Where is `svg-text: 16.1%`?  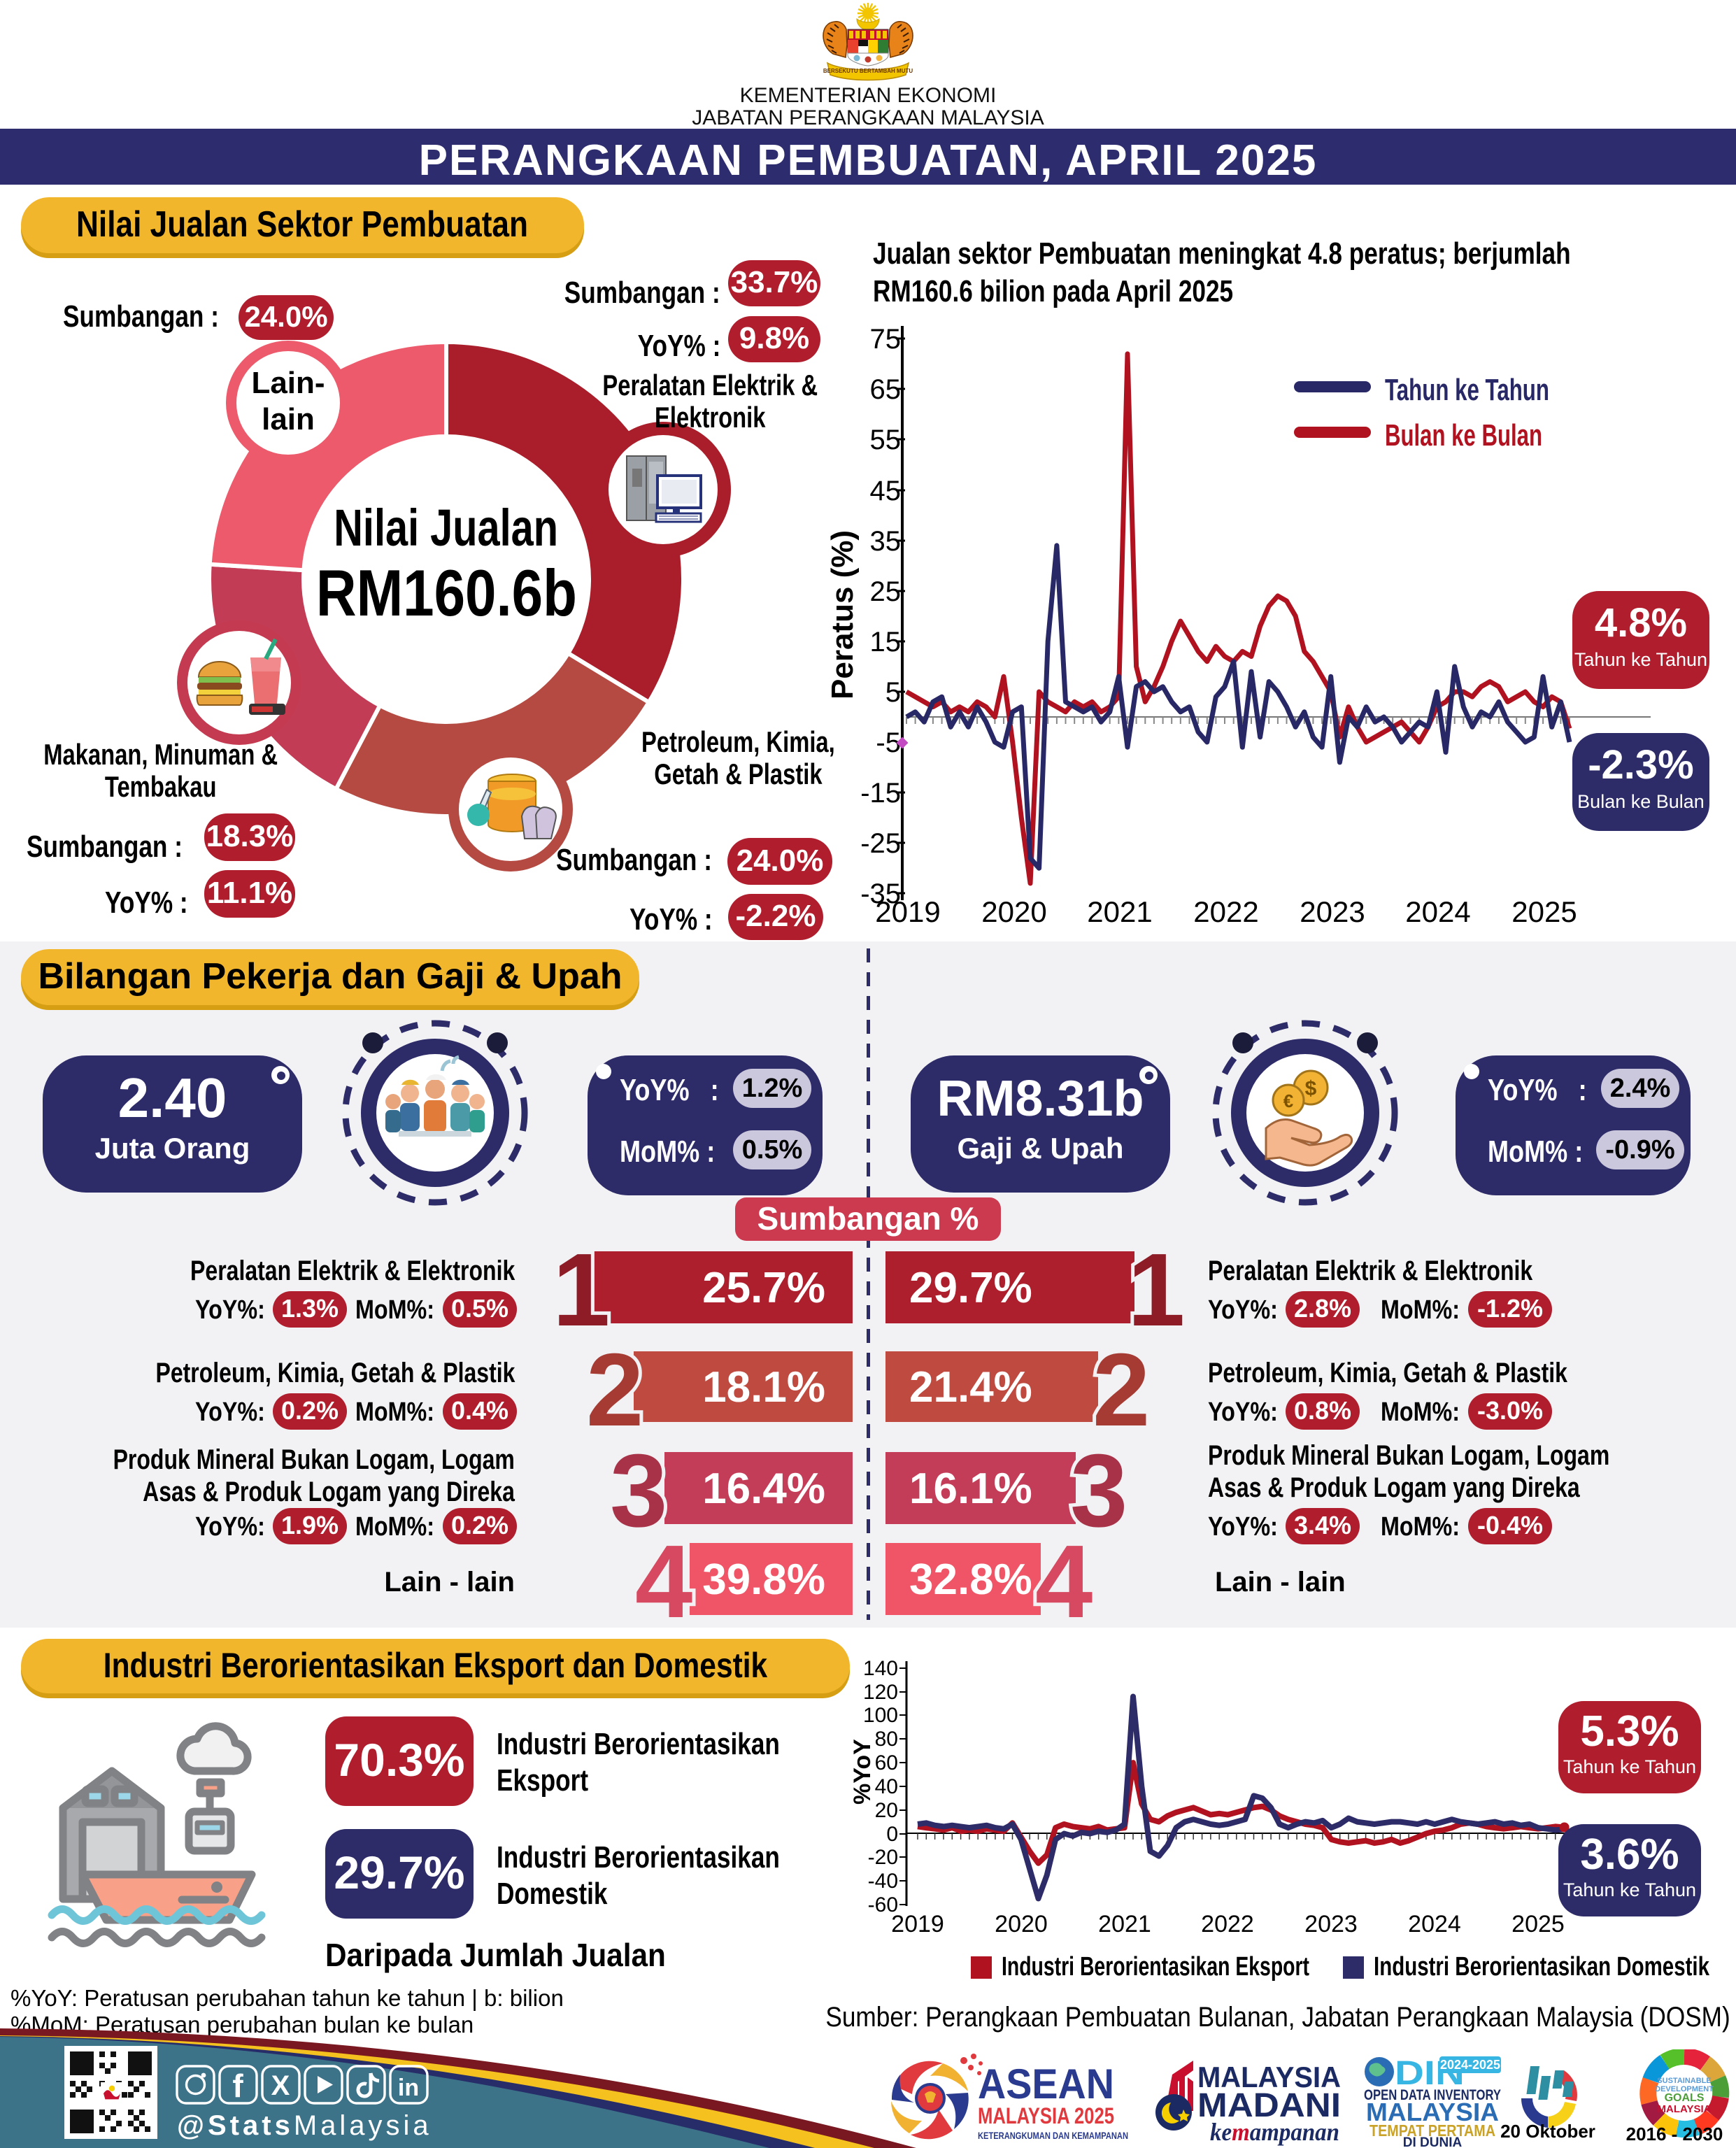
svg-text: 16.1% is located at coordinates (970, 1489).